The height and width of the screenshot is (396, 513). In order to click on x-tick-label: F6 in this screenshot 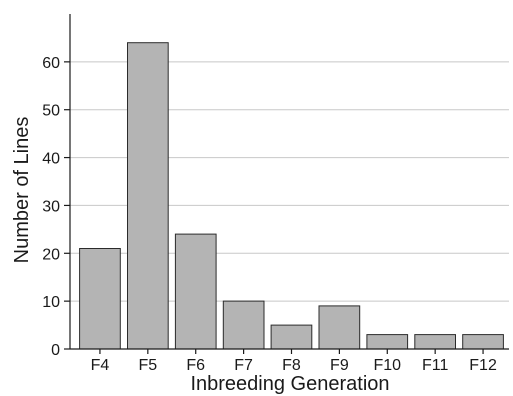, I will do `click(195, 365)`.